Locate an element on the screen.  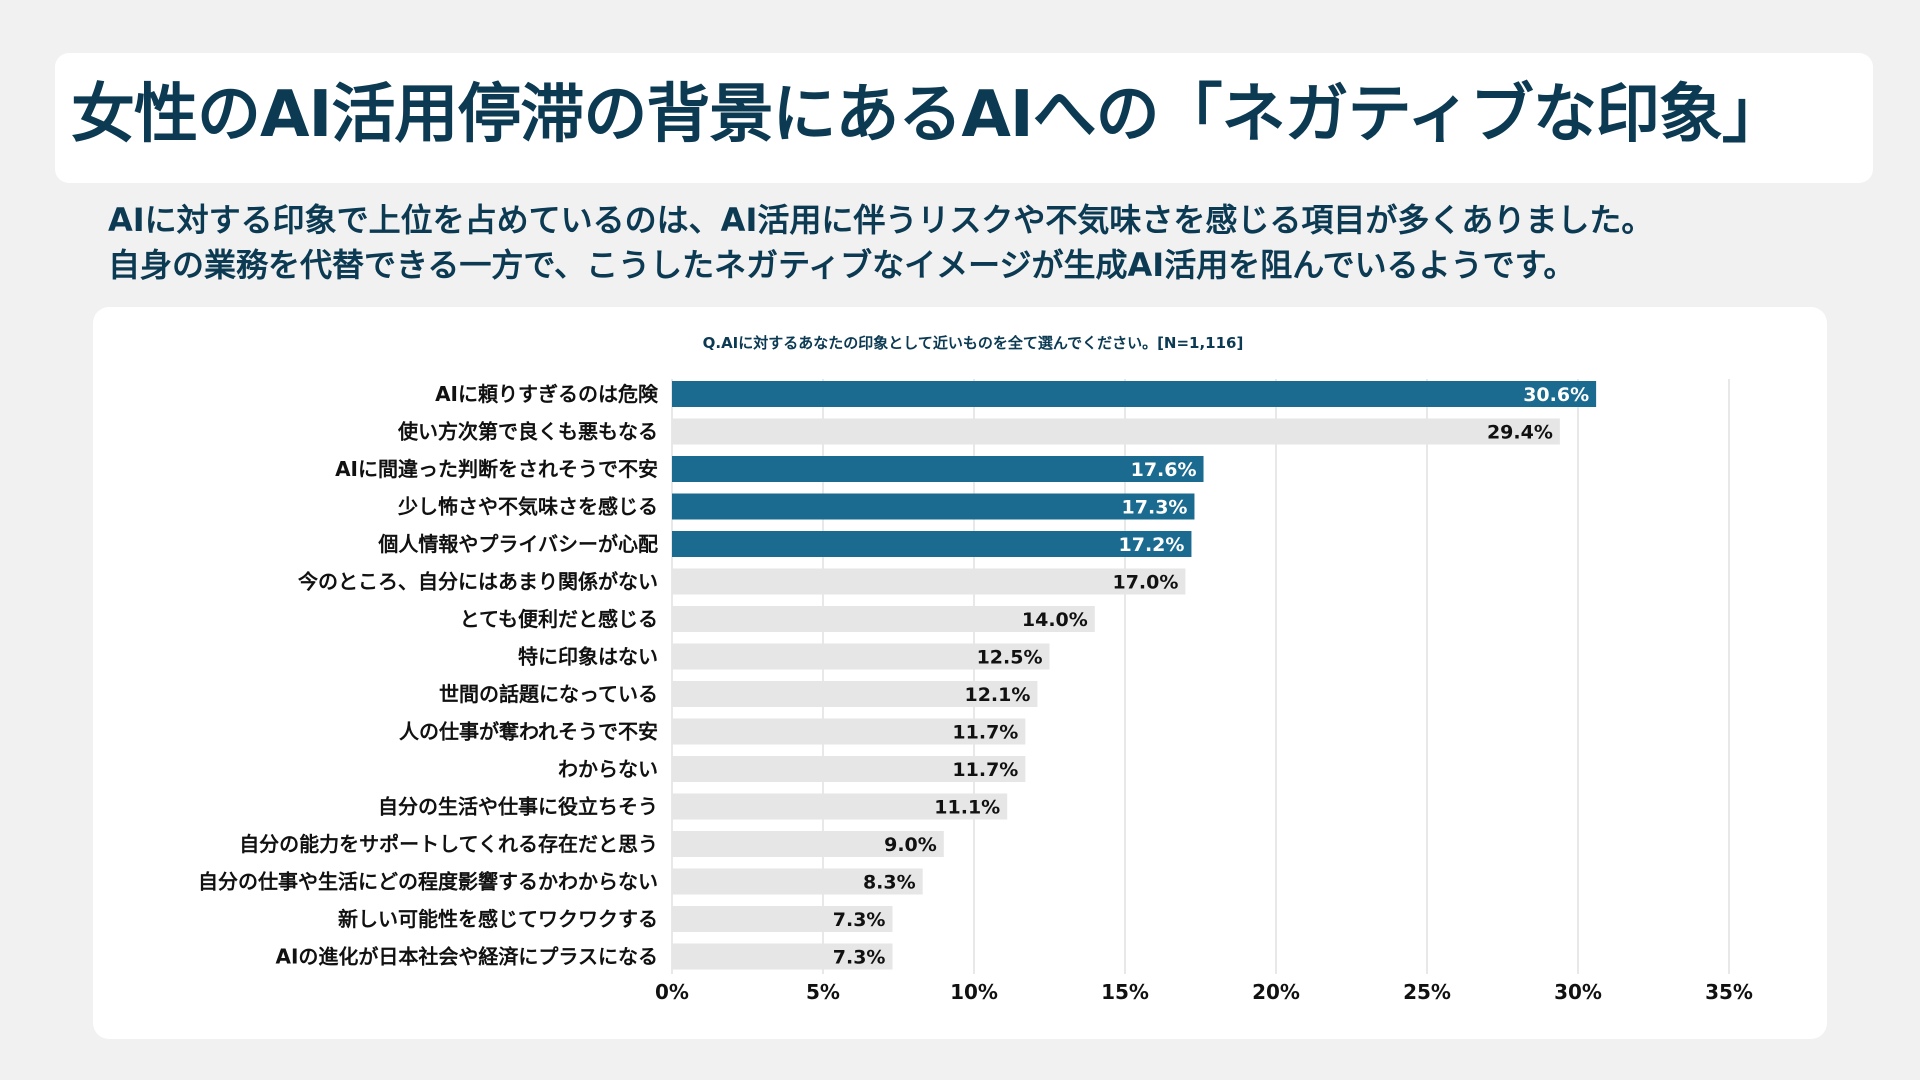
category-label: 特に印象はない is located at coordinates (588, 657).